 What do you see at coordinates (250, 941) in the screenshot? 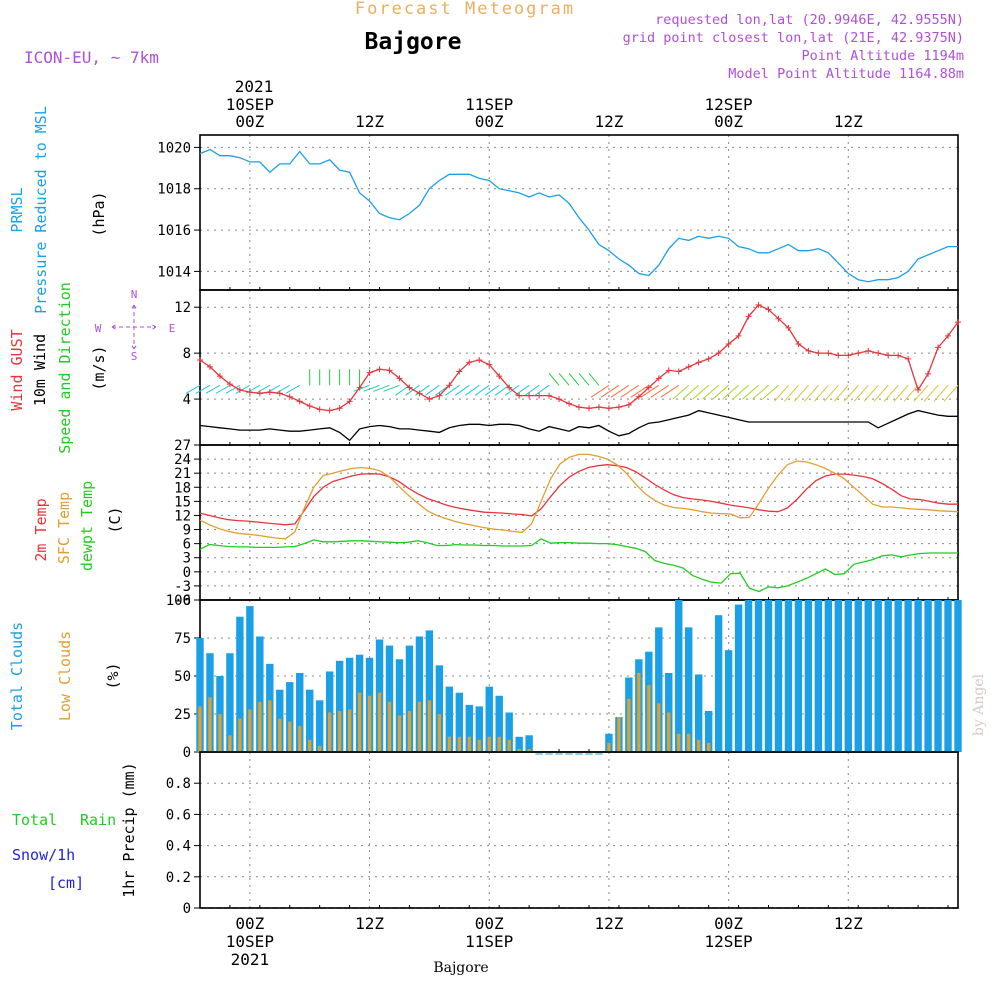
I see `bottom-time-label: 10SEP` at bounding box center [250, 941].